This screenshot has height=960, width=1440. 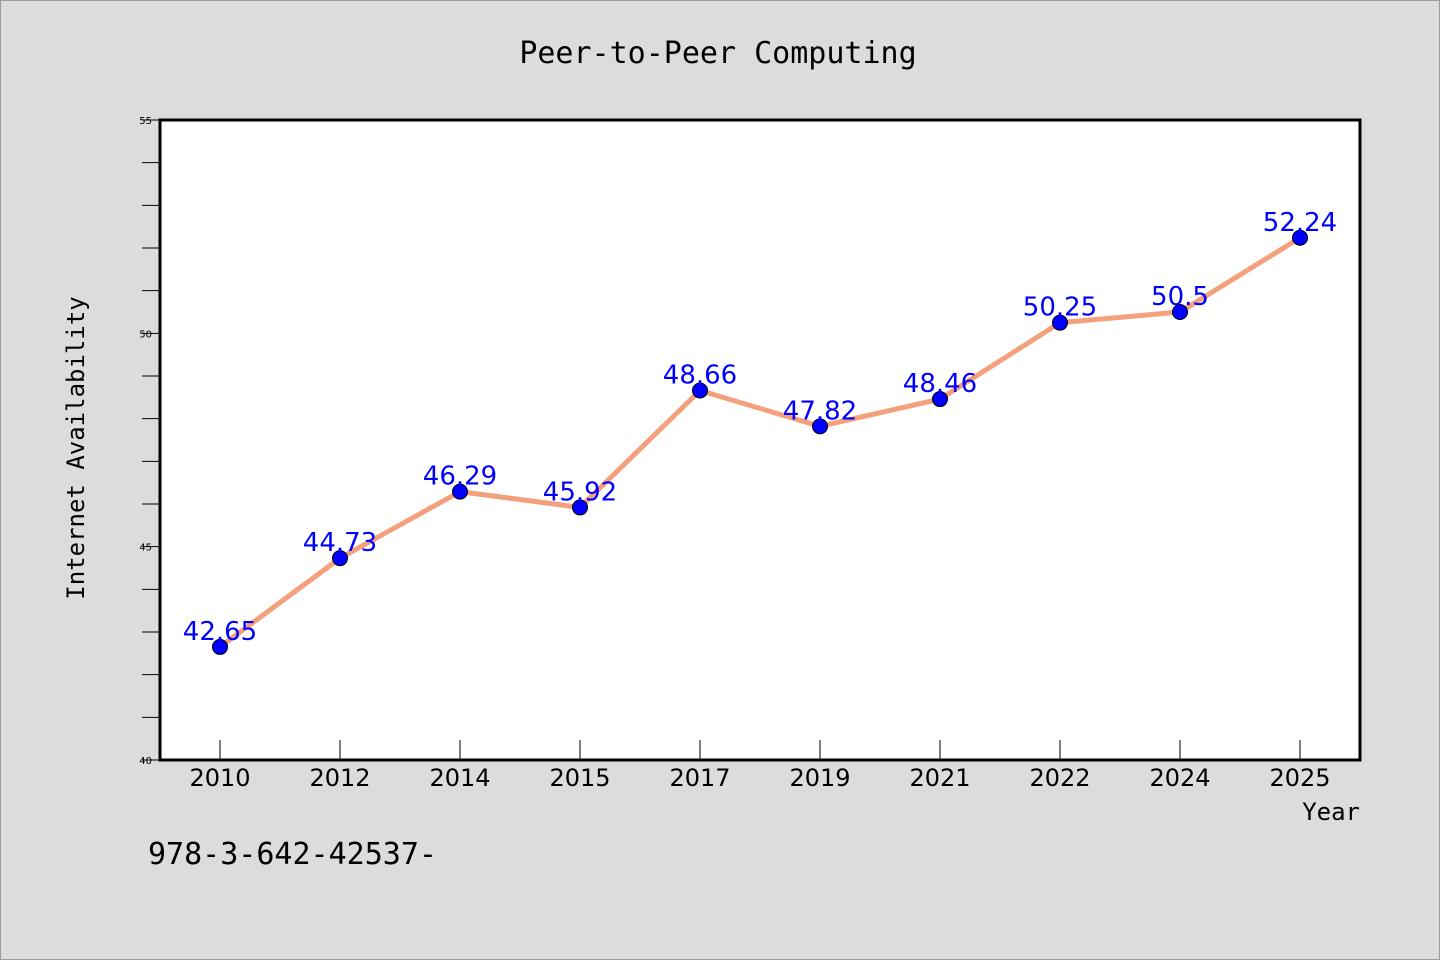 I want to click on data-label: 50.25, so click(x=1060, y=308).